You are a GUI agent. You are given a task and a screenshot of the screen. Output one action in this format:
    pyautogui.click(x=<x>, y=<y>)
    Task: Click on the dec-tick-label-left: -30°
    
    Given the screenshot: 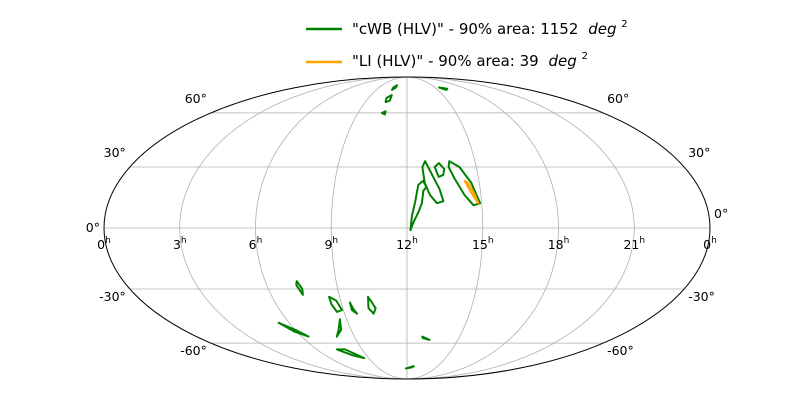 What is the action you would take?
    pyautogui.click(x=112, y=296)
    